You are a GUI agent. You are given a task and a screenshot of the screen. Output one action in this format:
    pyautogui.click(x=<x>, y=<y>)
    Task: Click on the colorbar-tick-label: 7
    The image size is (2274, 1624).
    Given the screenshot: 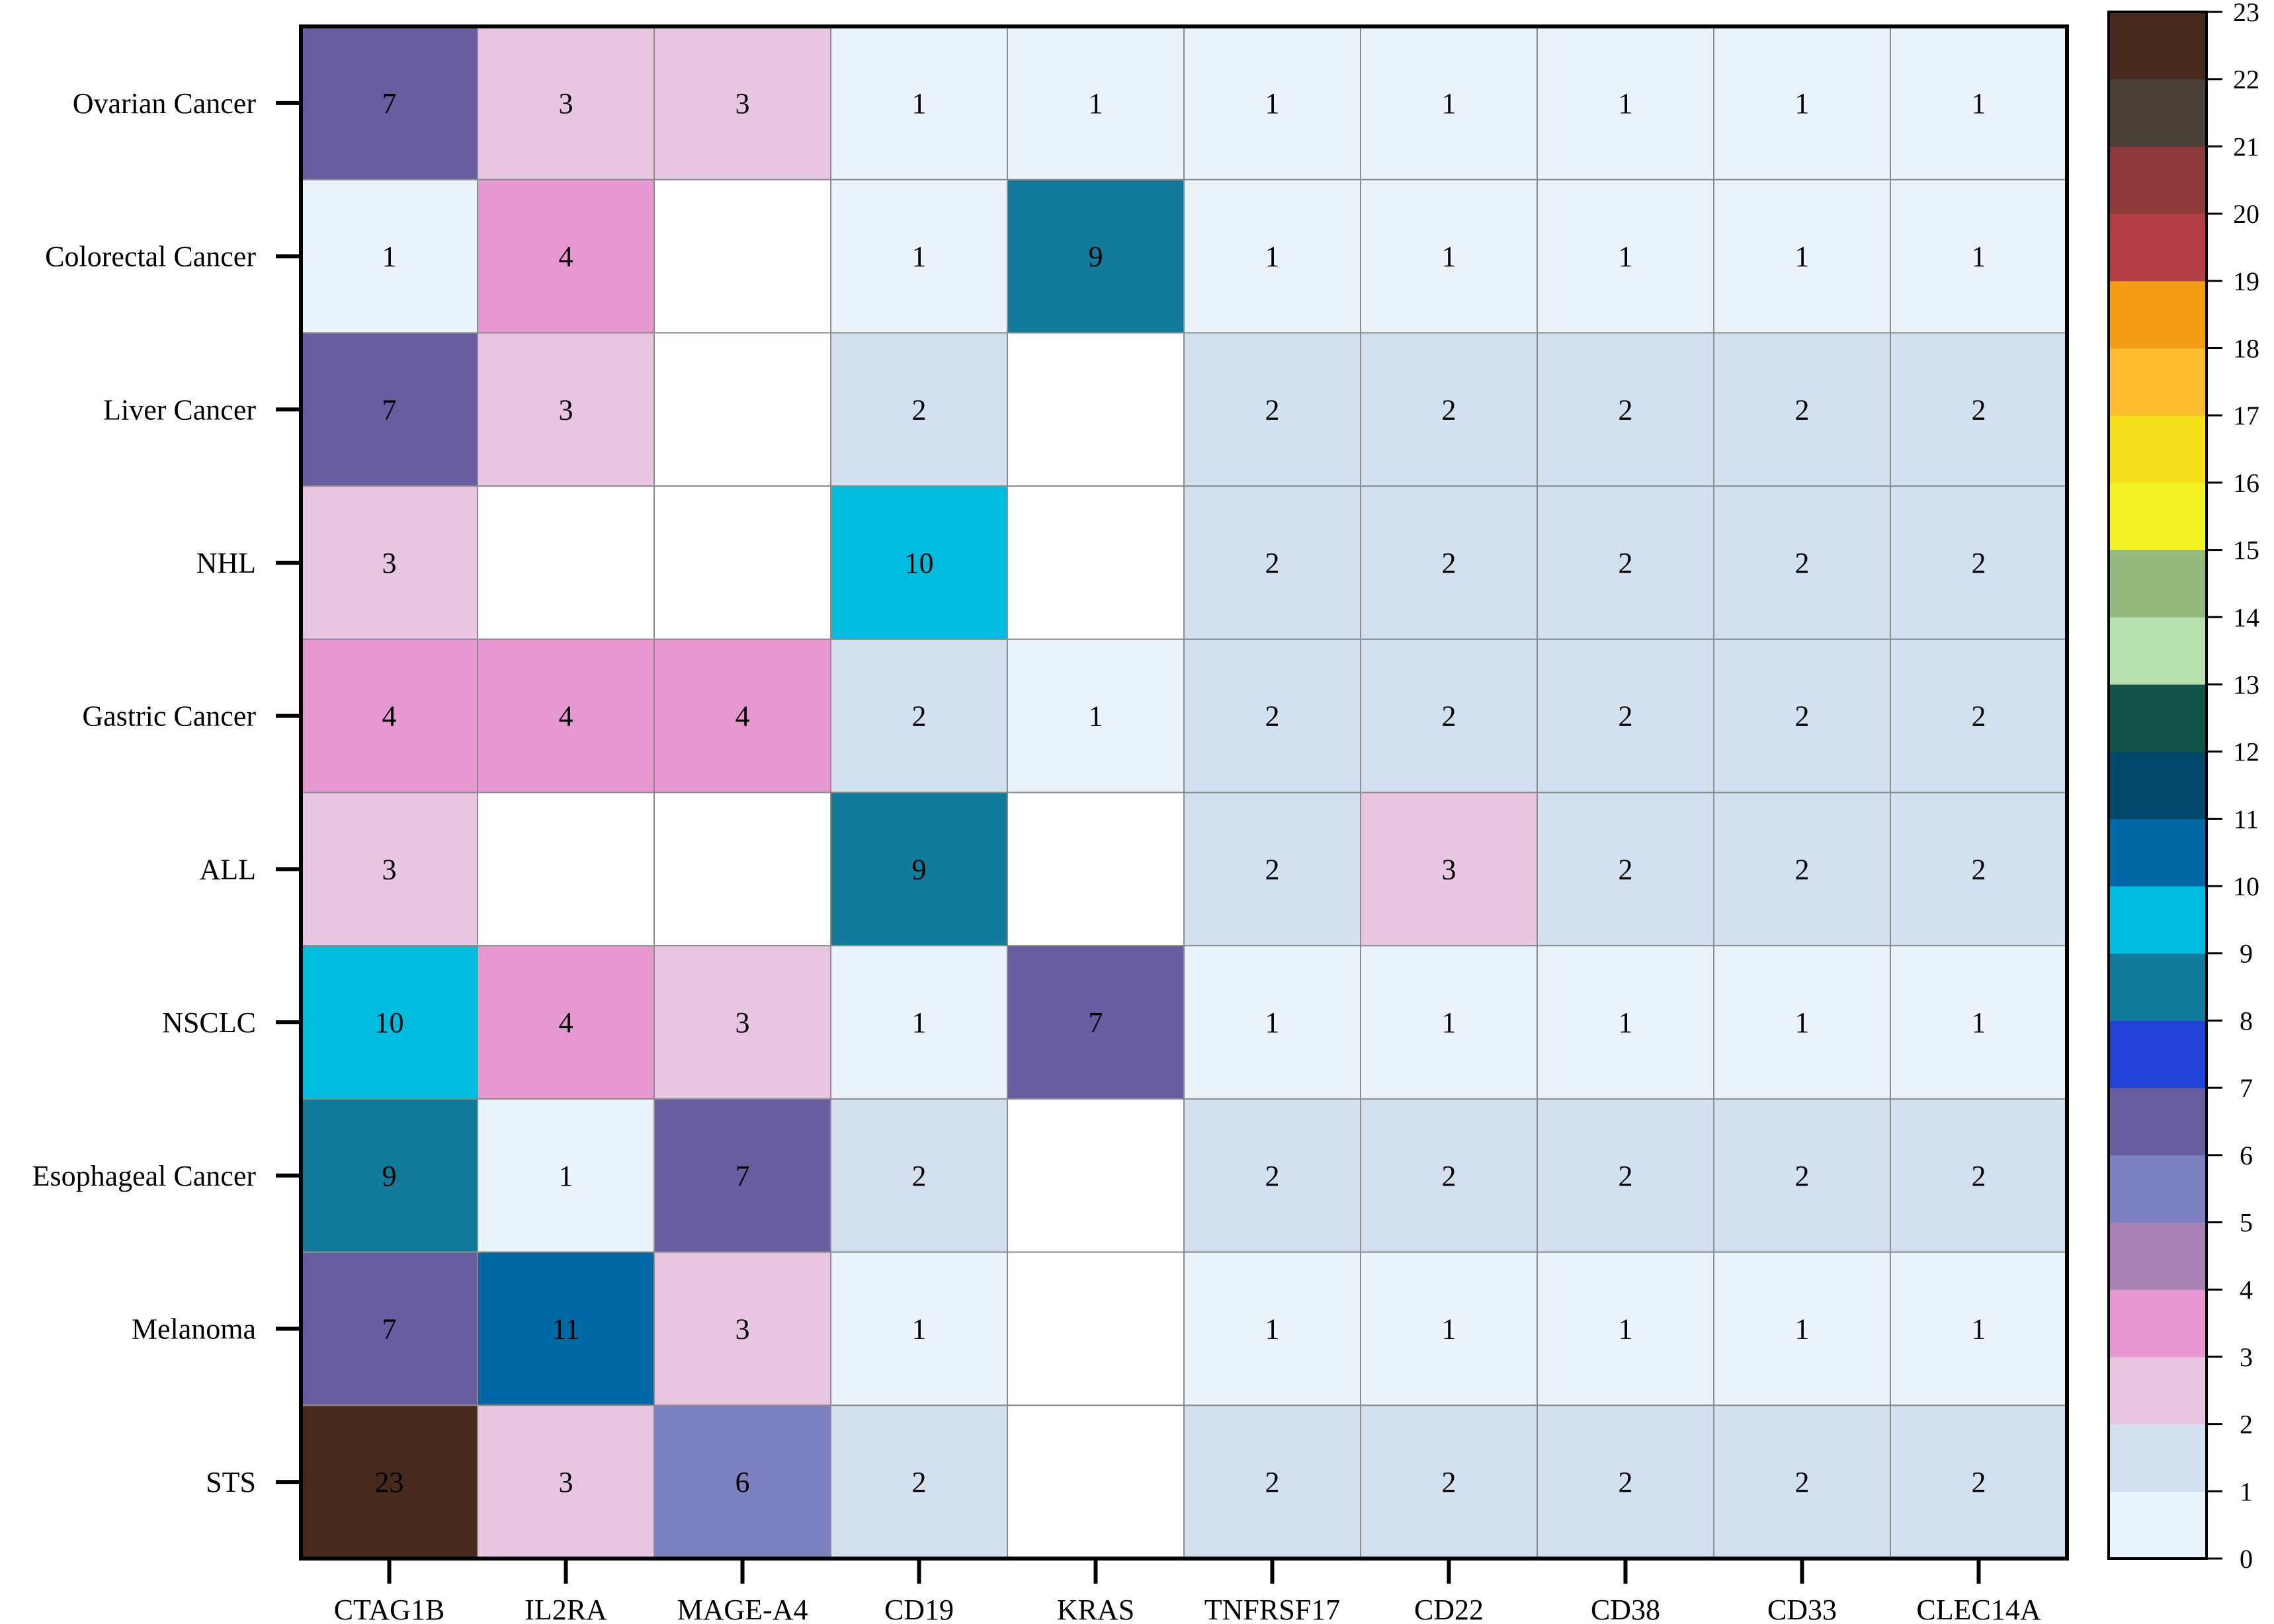 What is the action you would take?
    pyautogui.click(x=2246, y=1088)
    